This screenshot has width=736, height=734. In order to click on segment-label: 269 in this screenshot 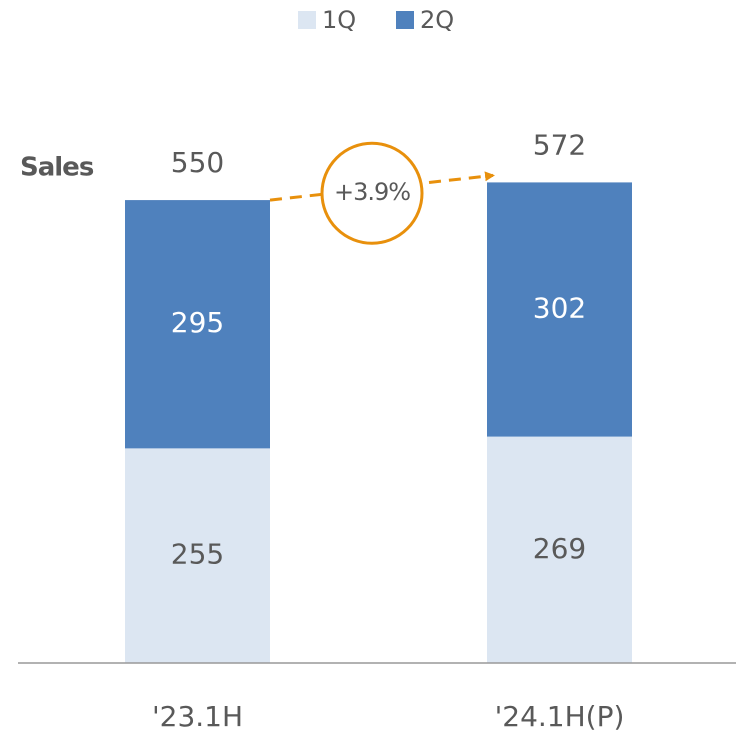, I will do `click(559, 548)`.